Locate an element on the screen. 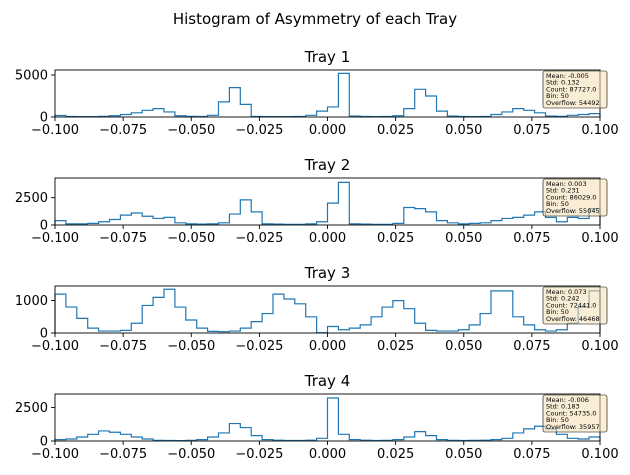 The width and height of the screenshot is (630, 475). stats-line: Overflow: 46468 is located at coordinates (573, 319).